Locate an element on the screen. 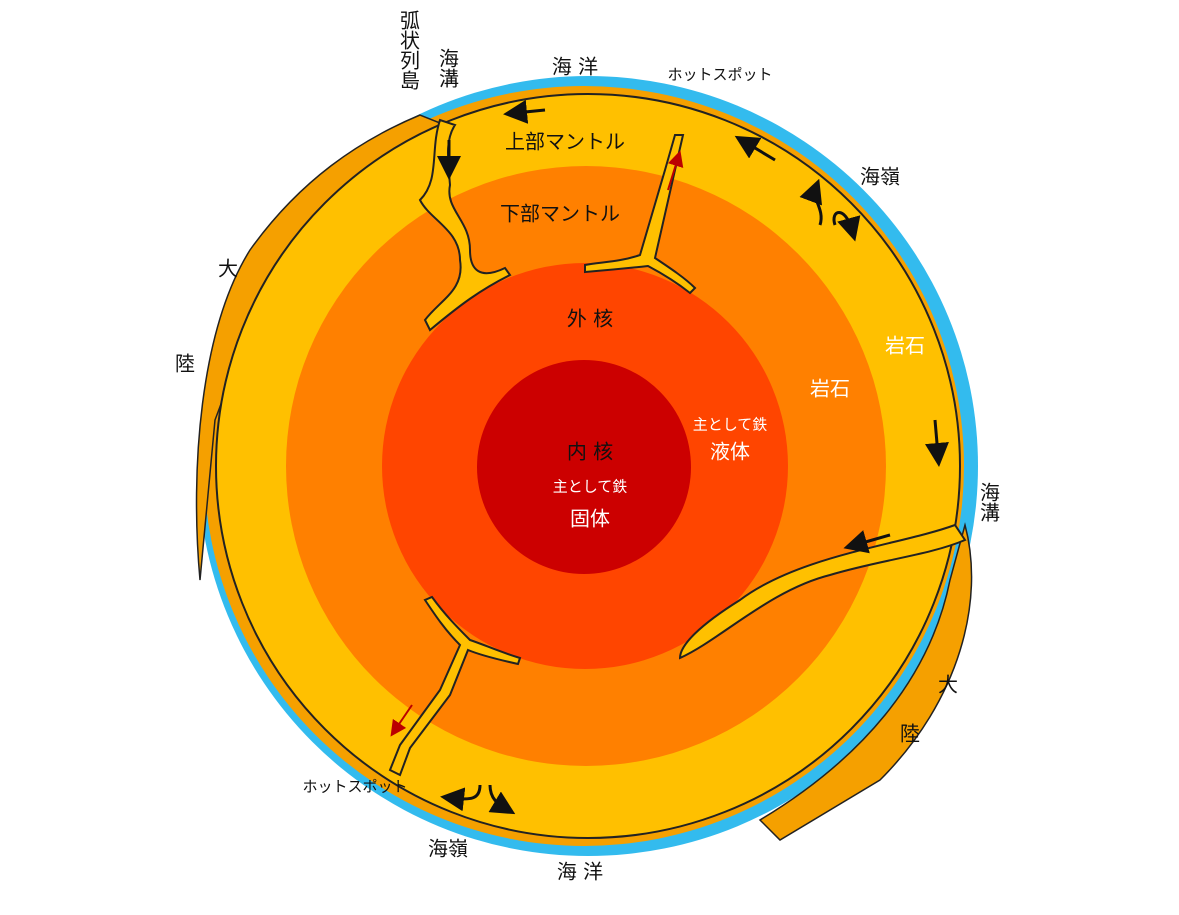 This screenshot has width=1179, height=915. label: 外 核 is located at coordinates (590, 319).